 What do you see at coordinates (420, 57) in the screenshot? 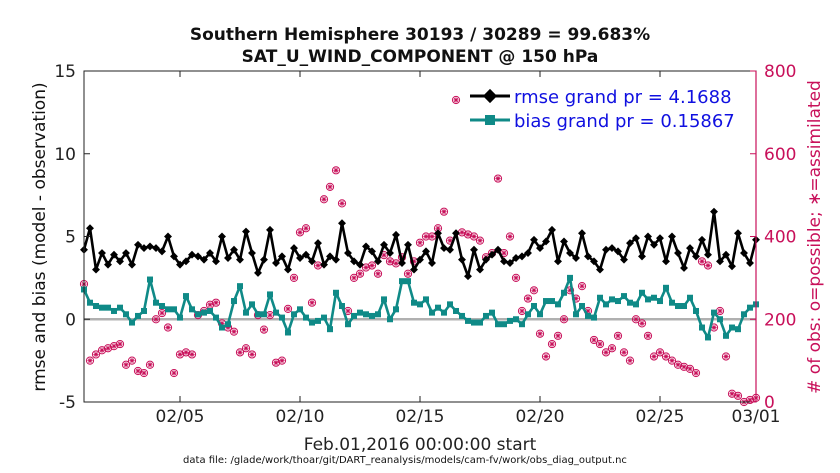
I see `chart-subtitle: SAT_U_WIND_COMPONENT @ 150 hPa` at bounding box center [420, 57].